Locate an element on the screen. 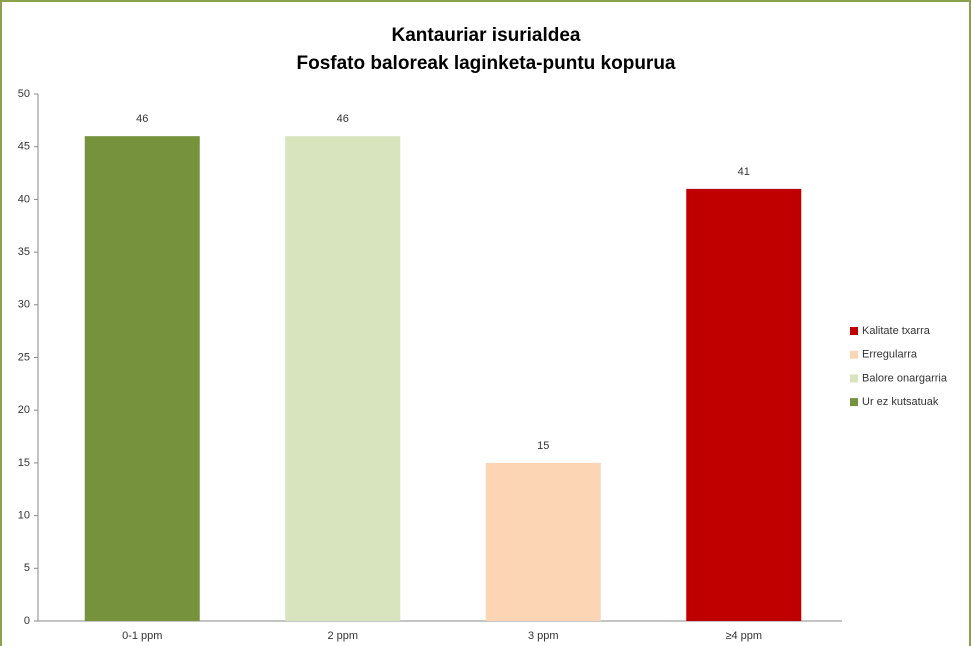  data-label: 41 is located at coordinates (744, 172).